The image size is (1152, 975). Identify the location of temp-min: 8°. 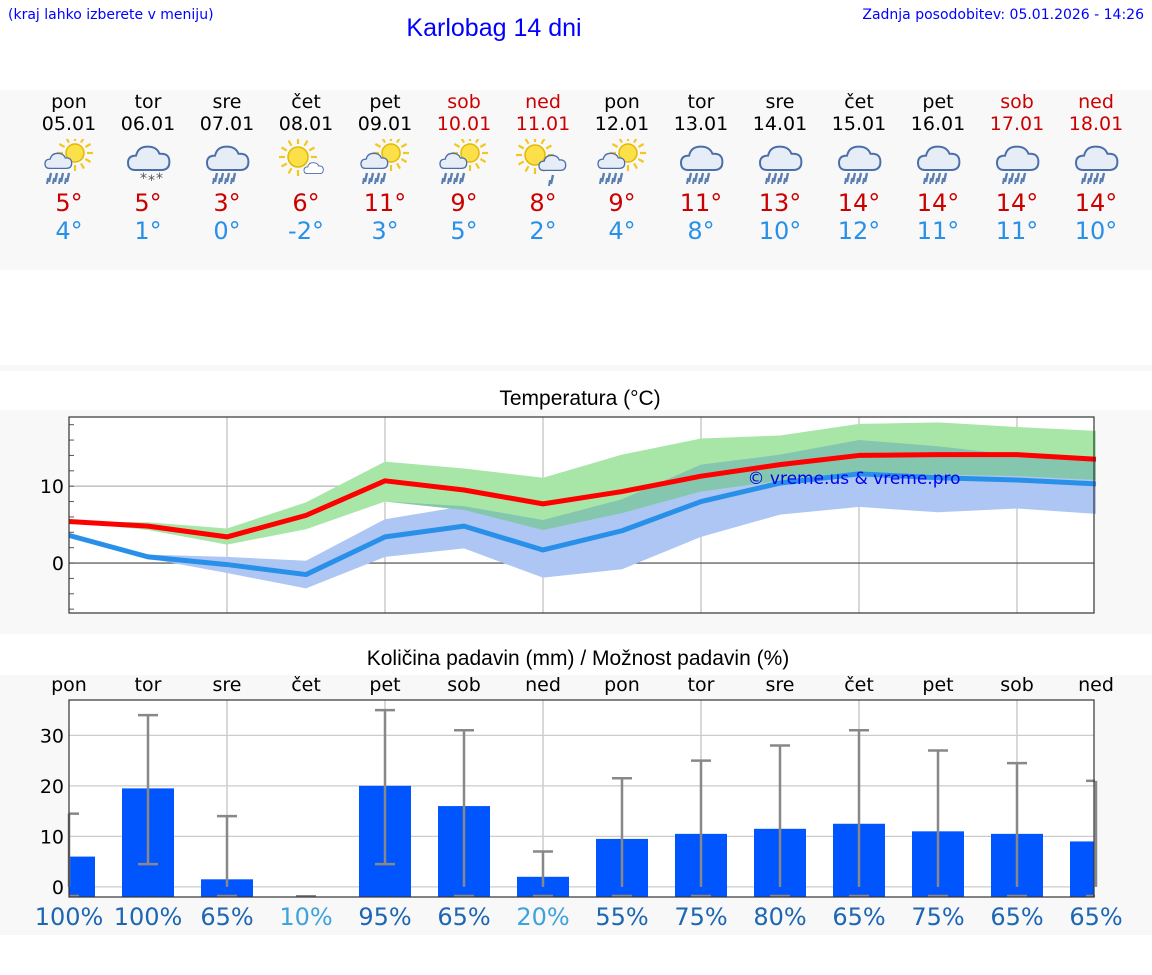
(701, 231).